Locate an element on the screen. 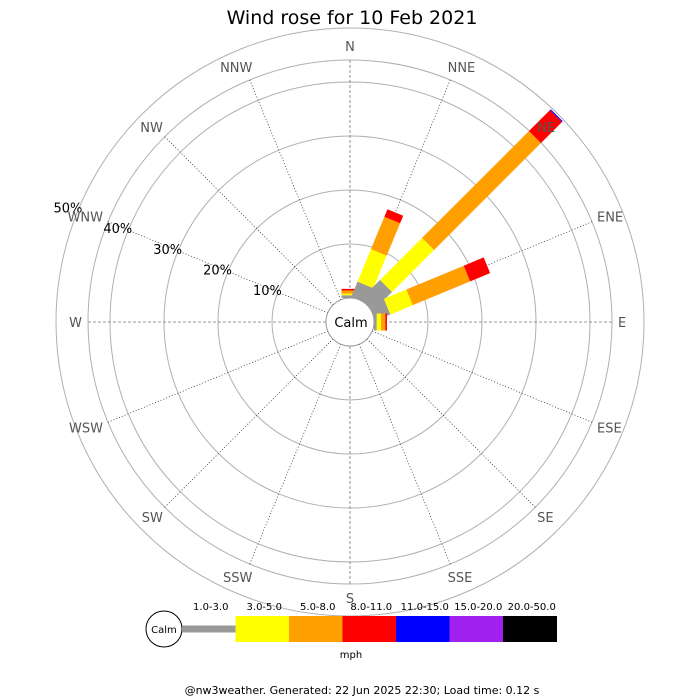  ring-label-30: 30% is located at coordinates (167, 250).